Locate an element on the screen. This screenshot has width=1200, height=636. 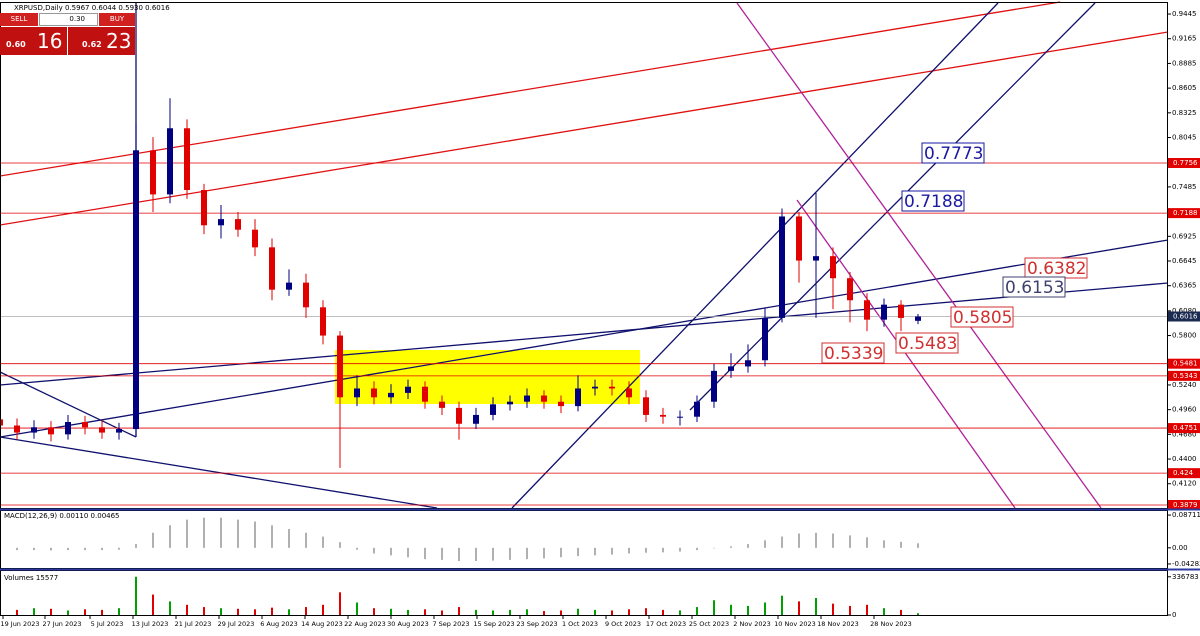
x-tick-label: 29 Jul 2023 is located at coordinates (236, 624).